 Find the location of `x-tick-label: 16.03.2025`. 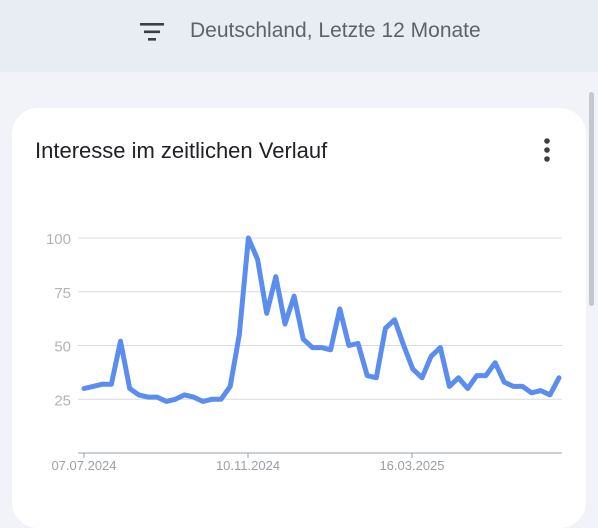

x-tick-label: 16.03.2025 is located at coordinates (411, 465).